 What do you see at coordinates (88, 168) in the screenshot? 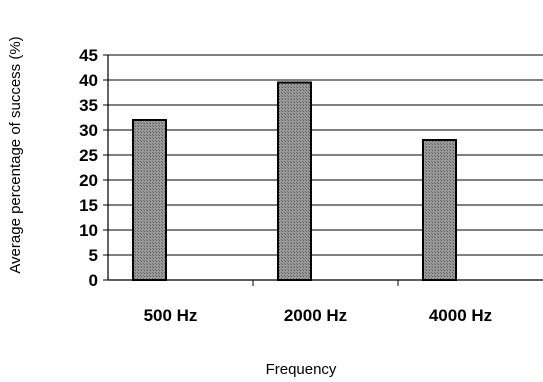
I see `y-tick-labels: 0 5 10 15 20 25 30 35 40 45` at bounding box center [88, 168].